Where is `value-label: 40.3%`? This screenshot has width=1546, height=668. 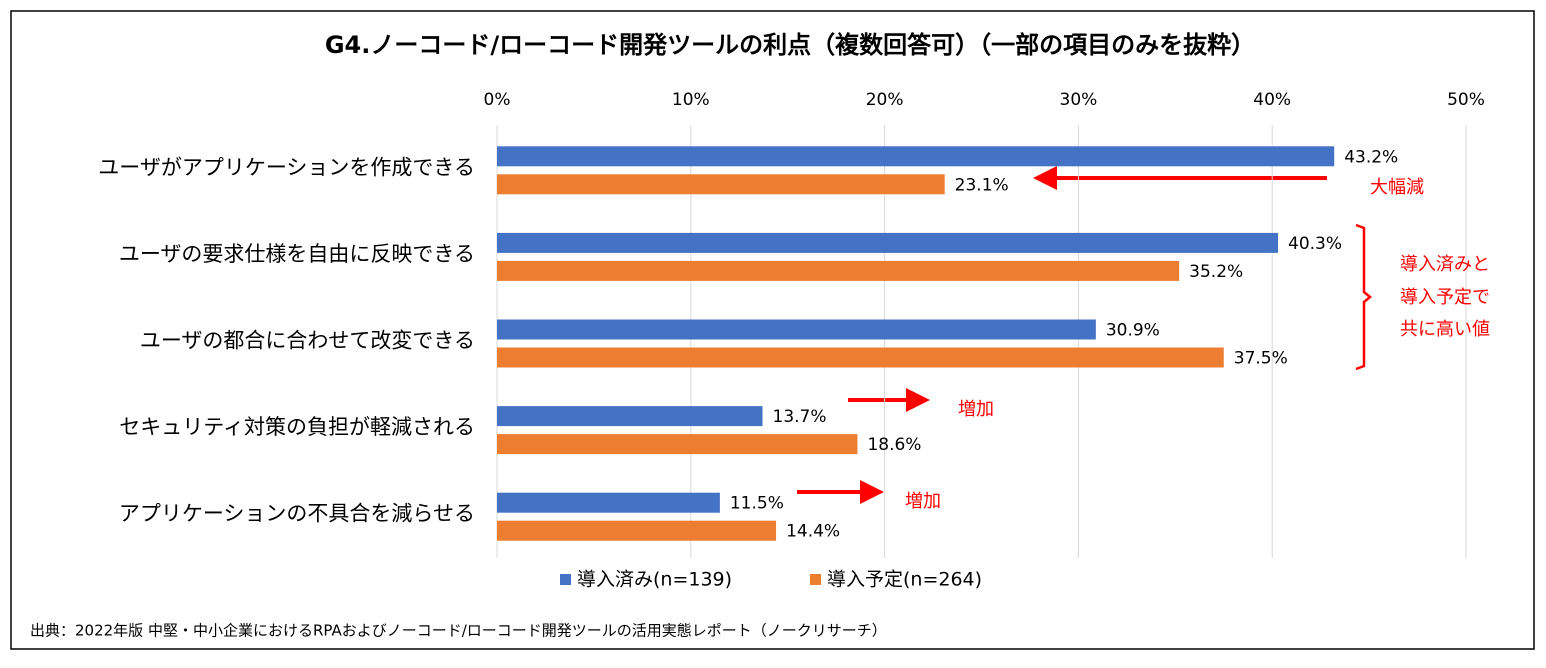 value-label: 40.3% is located at coordinates (1315, 244).